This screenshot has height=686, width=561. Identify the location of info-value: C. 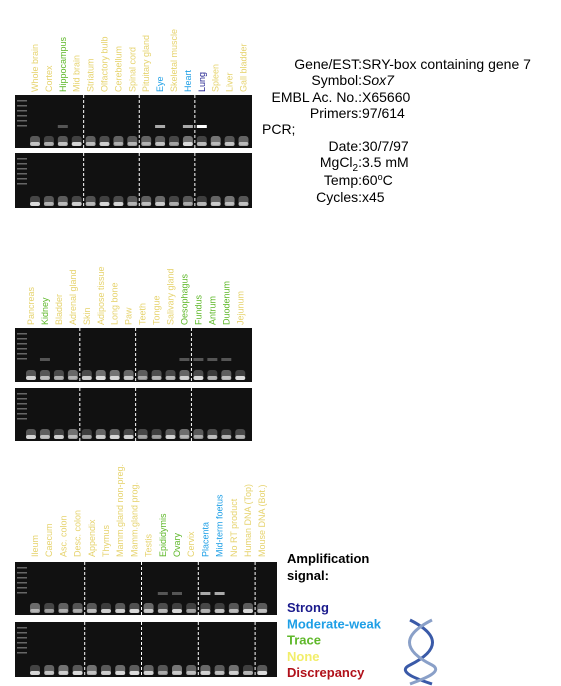
(388, 180).